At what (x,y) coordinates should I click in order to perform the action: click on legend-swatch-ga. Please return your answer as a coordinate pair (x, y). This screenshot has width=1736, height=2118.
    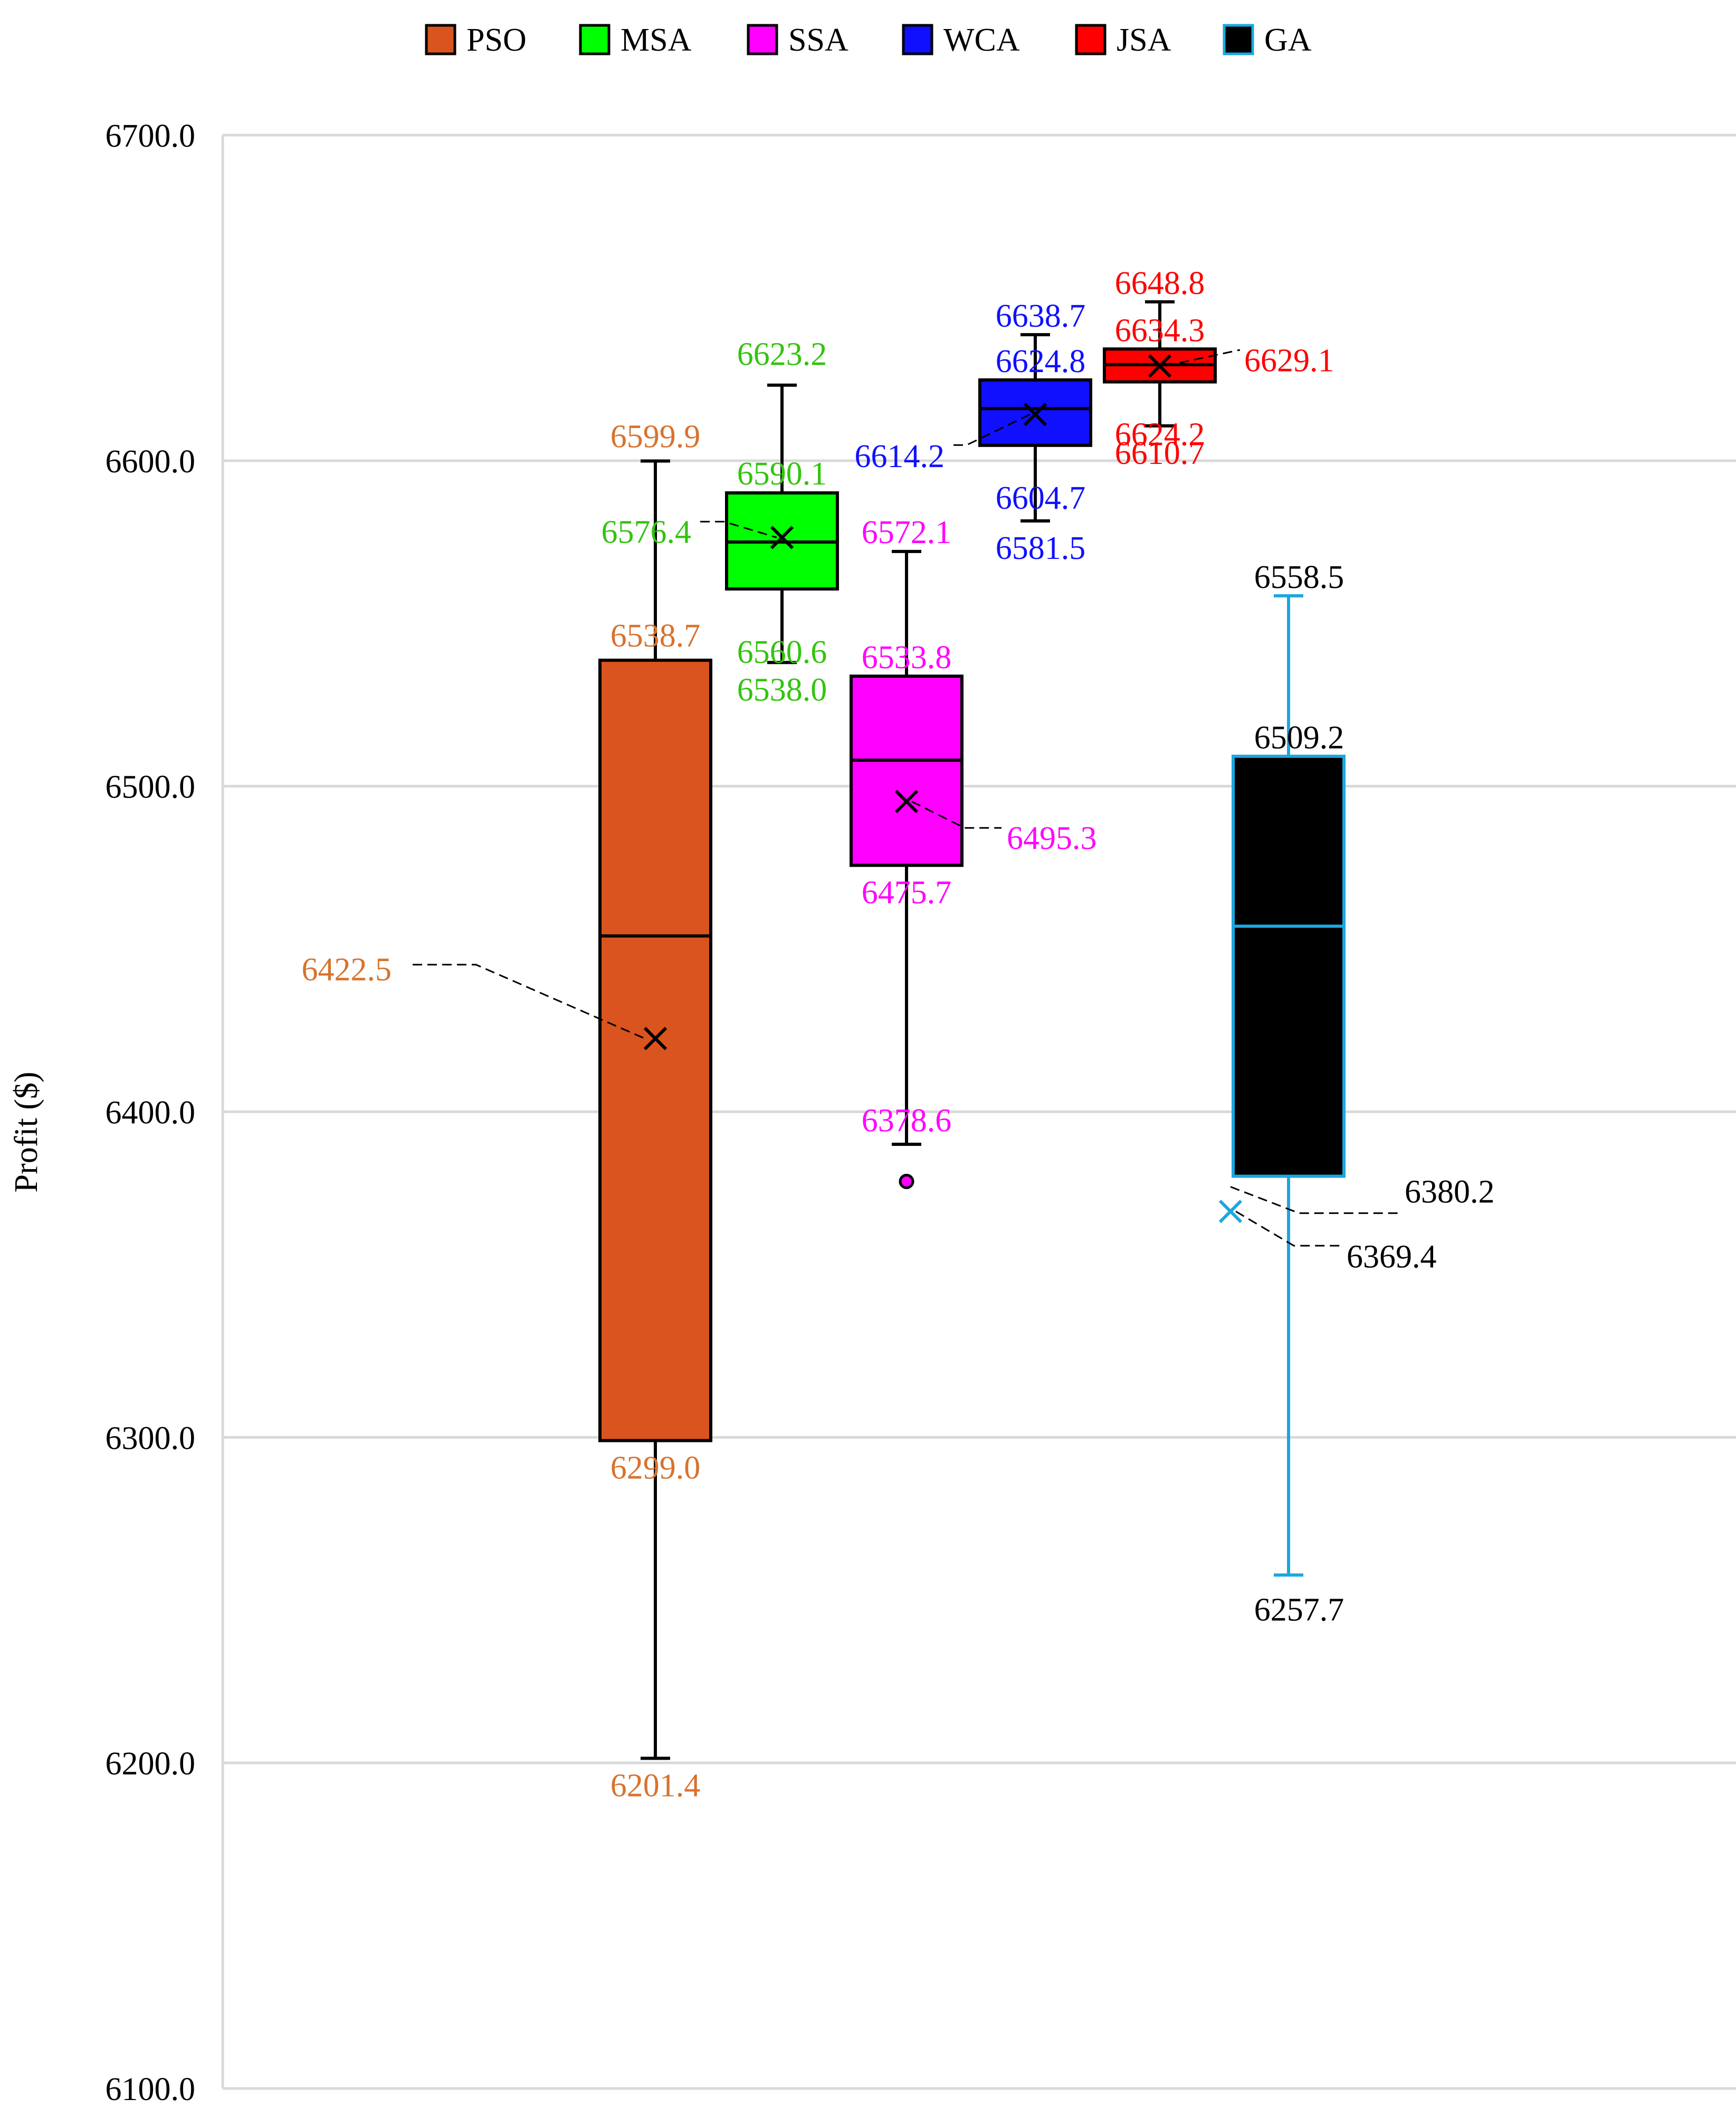
    Looking at the image, I should click on (1238, 39).